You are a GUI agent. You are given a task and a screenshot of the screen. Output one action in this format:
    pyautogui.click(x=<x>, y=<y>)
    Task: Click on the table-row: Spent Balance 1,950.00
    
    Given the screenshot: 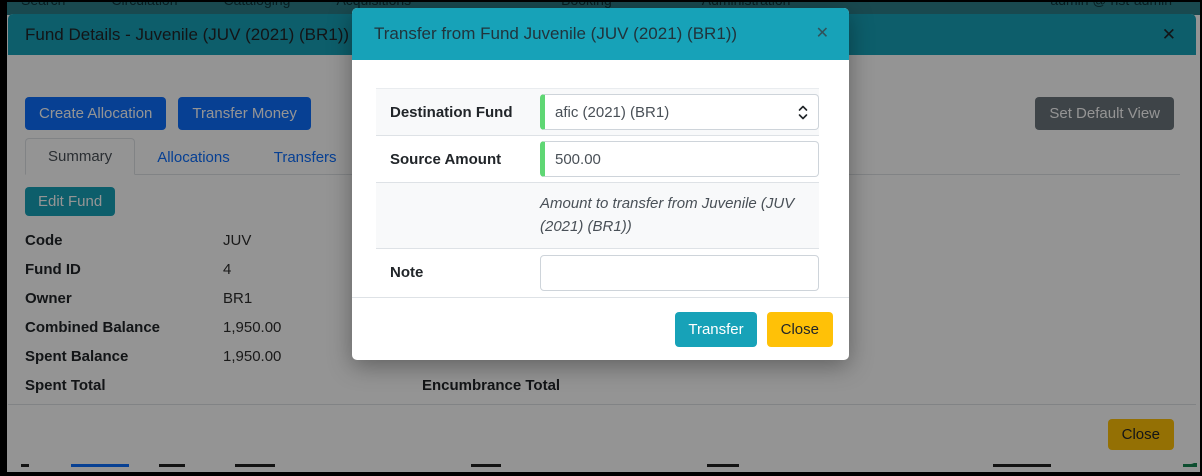 What is the action you would take?
    pyautogui.click(x=602, y=356)
    